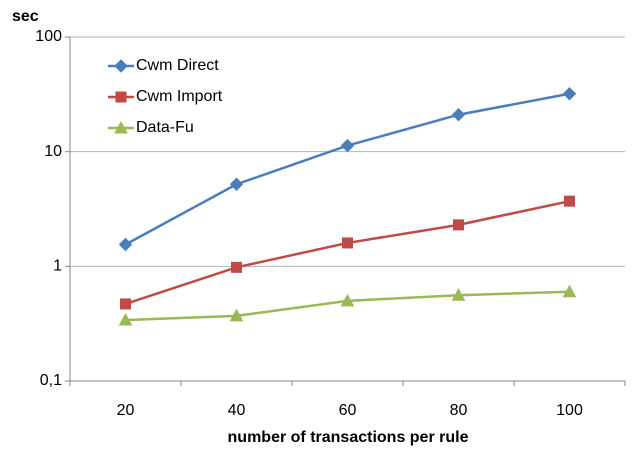 The image size is (634, 452). What do you see at coordinates (569, 410) in the screenshot?
I see `x-tick-label: 100` at bounding box center [569, 410].